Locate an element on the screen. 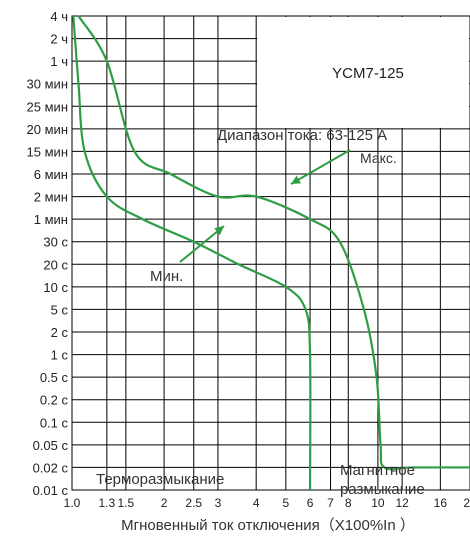 The height and width of the screenshot is (551, 470). x-tick-label: 10 is located at coordinates (378, 503).